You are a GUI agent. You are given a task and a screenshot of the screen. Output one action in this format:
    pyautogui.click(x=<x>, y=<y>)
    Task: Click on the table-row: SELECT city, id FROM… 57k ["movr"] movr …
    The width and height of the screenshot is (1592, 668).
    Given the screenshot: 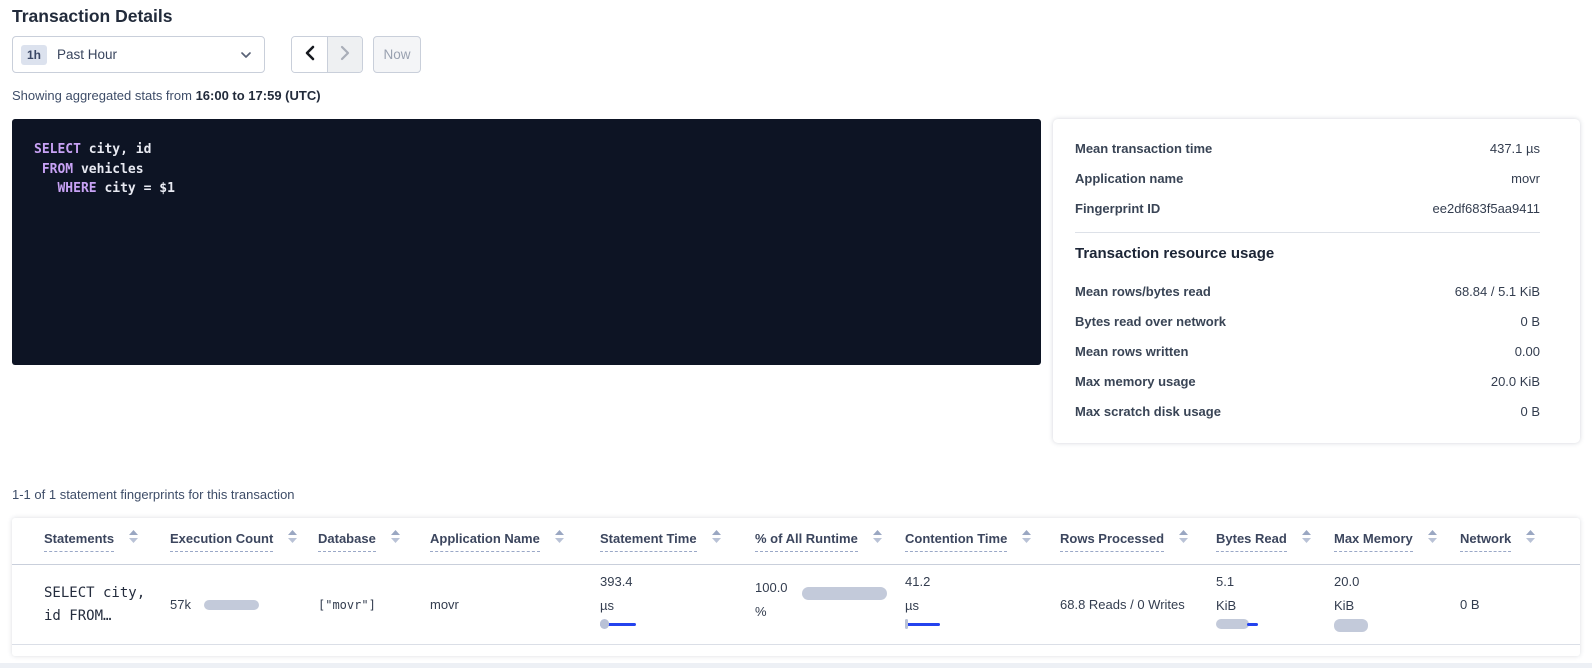 What is the action you would take?
    pyautogui.click(x=796, y=605)
    